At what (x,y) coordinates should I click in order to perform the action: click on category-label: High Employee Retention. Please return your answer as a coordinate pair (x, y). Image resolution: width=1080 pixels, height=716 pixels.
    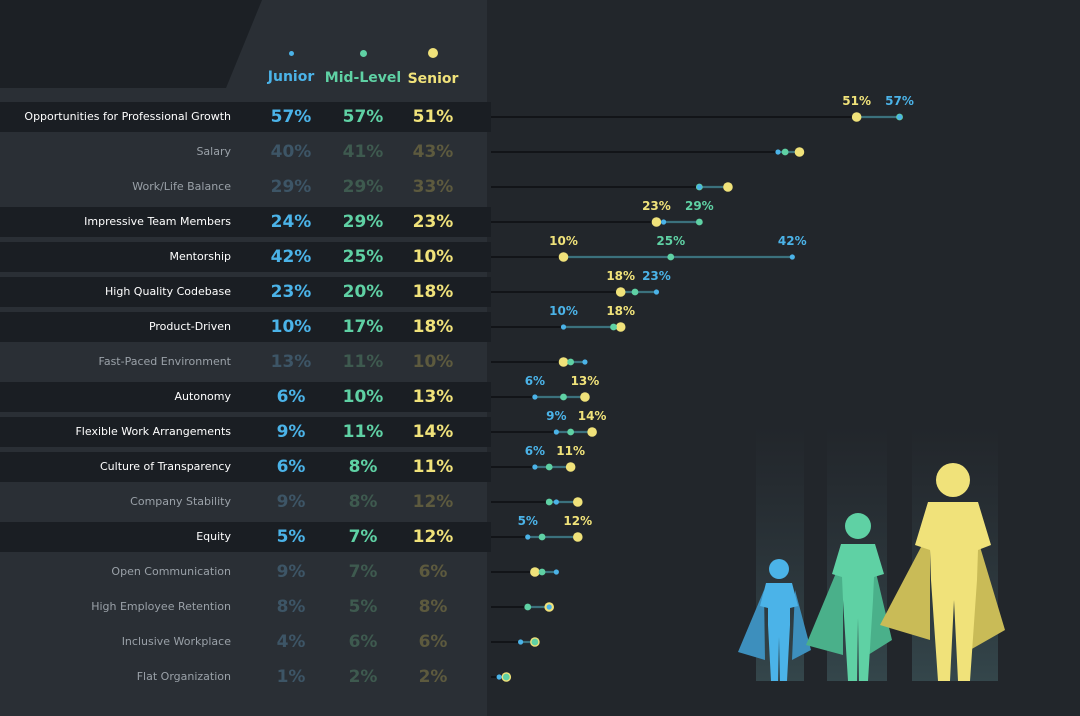
    Looking at the image, I should click on (161, 606).